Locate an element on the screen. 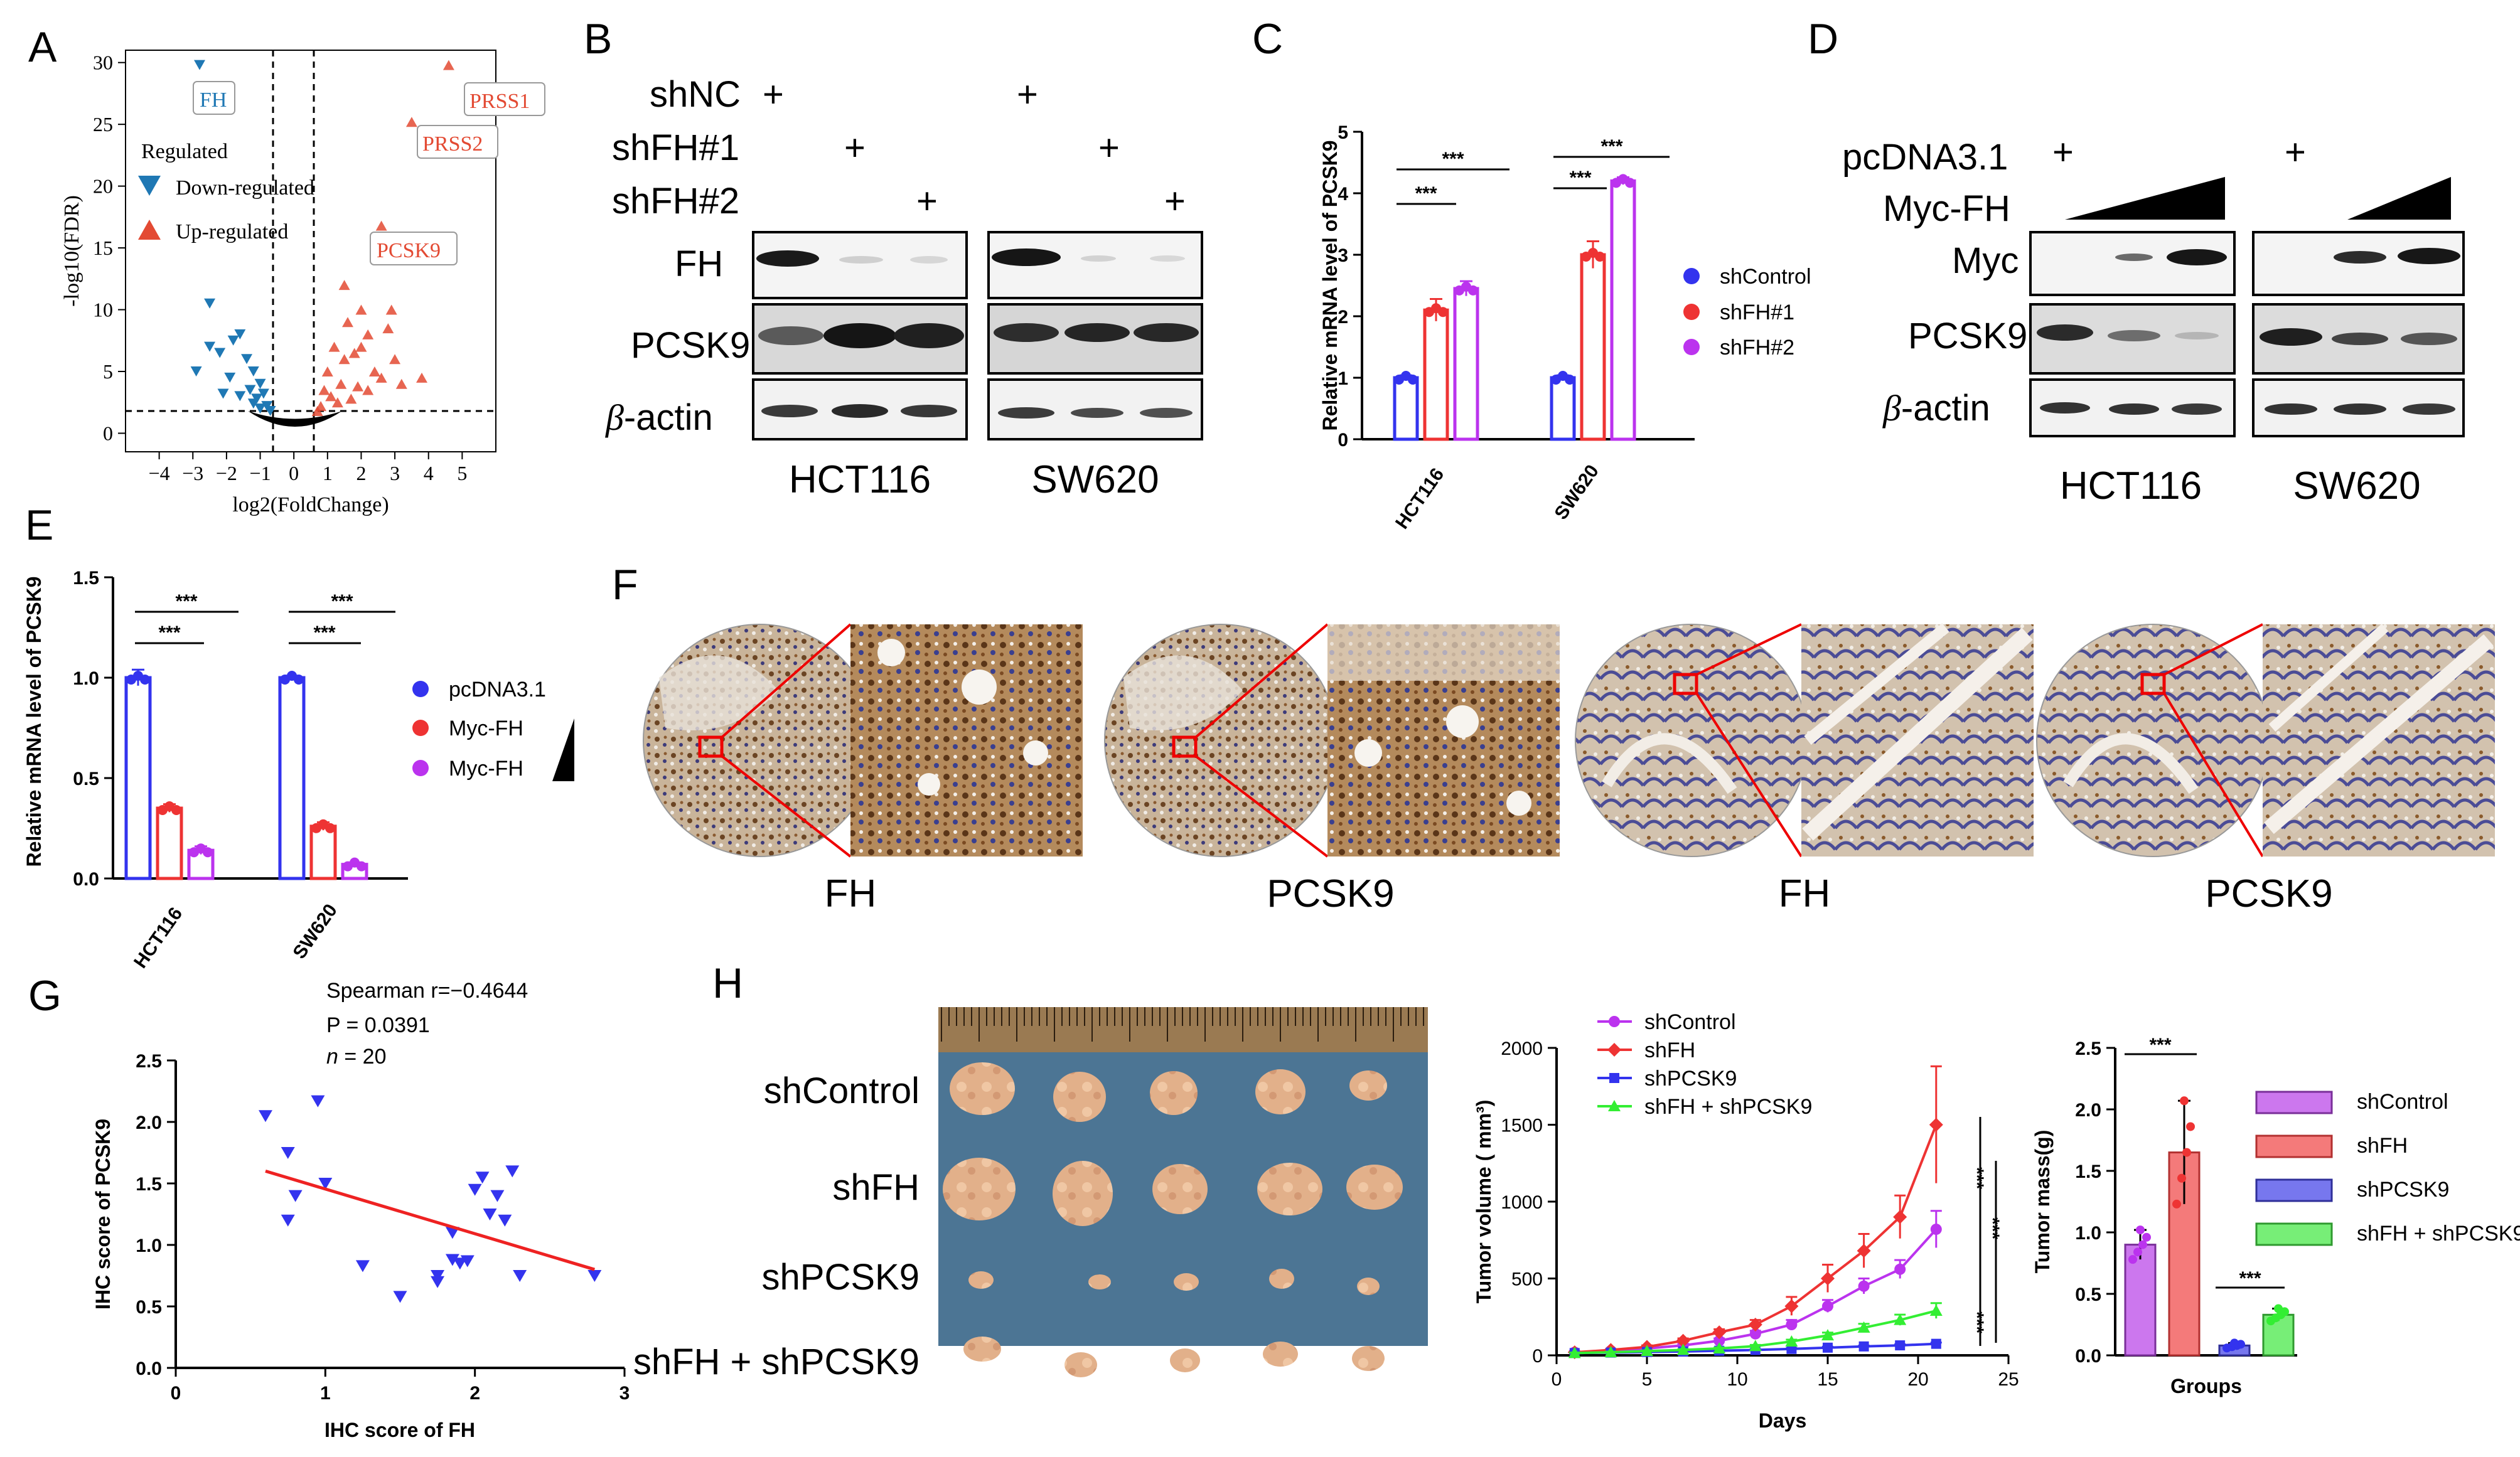  c-sig-1: *** is located at coordinates (1426, 194).